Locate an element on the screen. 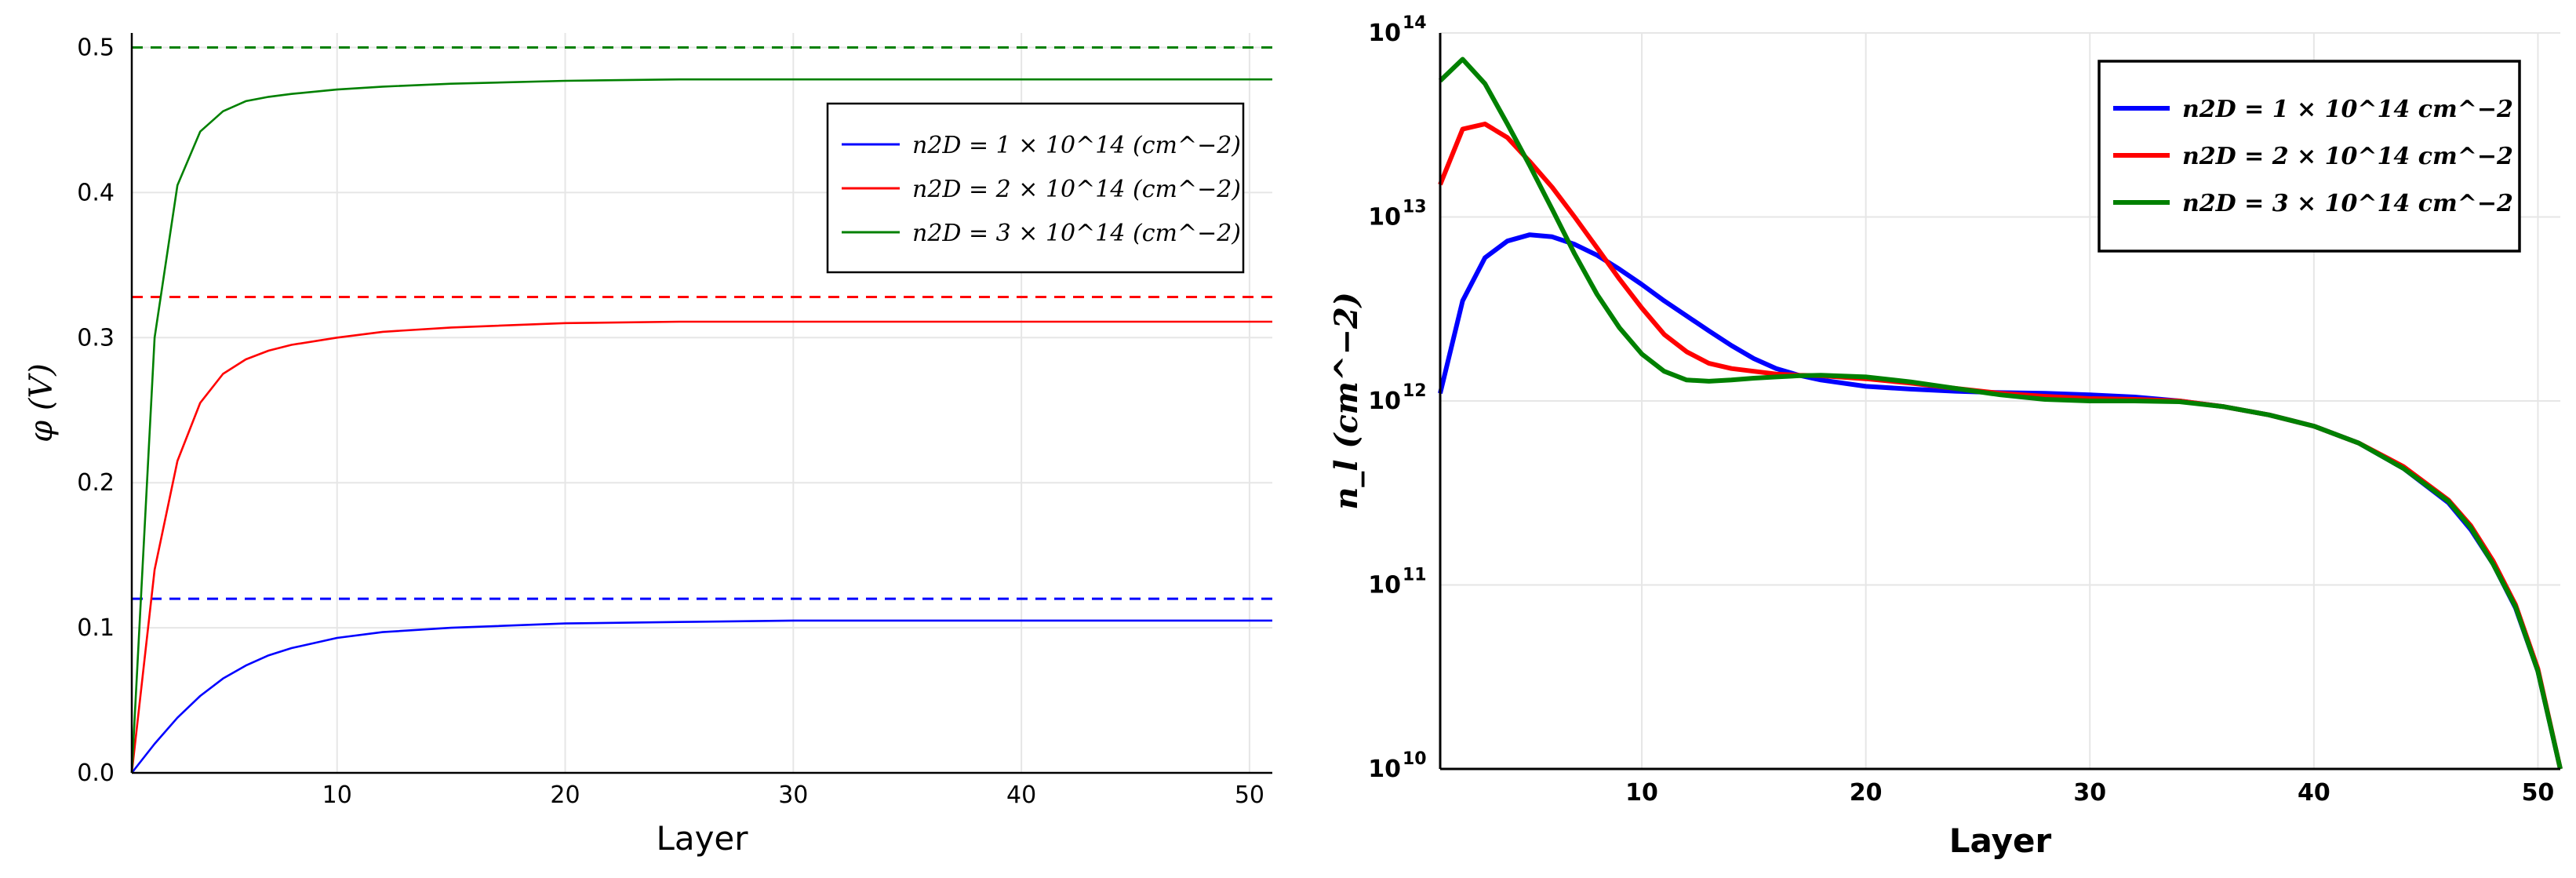 This screenshot has width=2576, height=878. y-tick-exponent: 14 is located at coordinates (1415, 23).